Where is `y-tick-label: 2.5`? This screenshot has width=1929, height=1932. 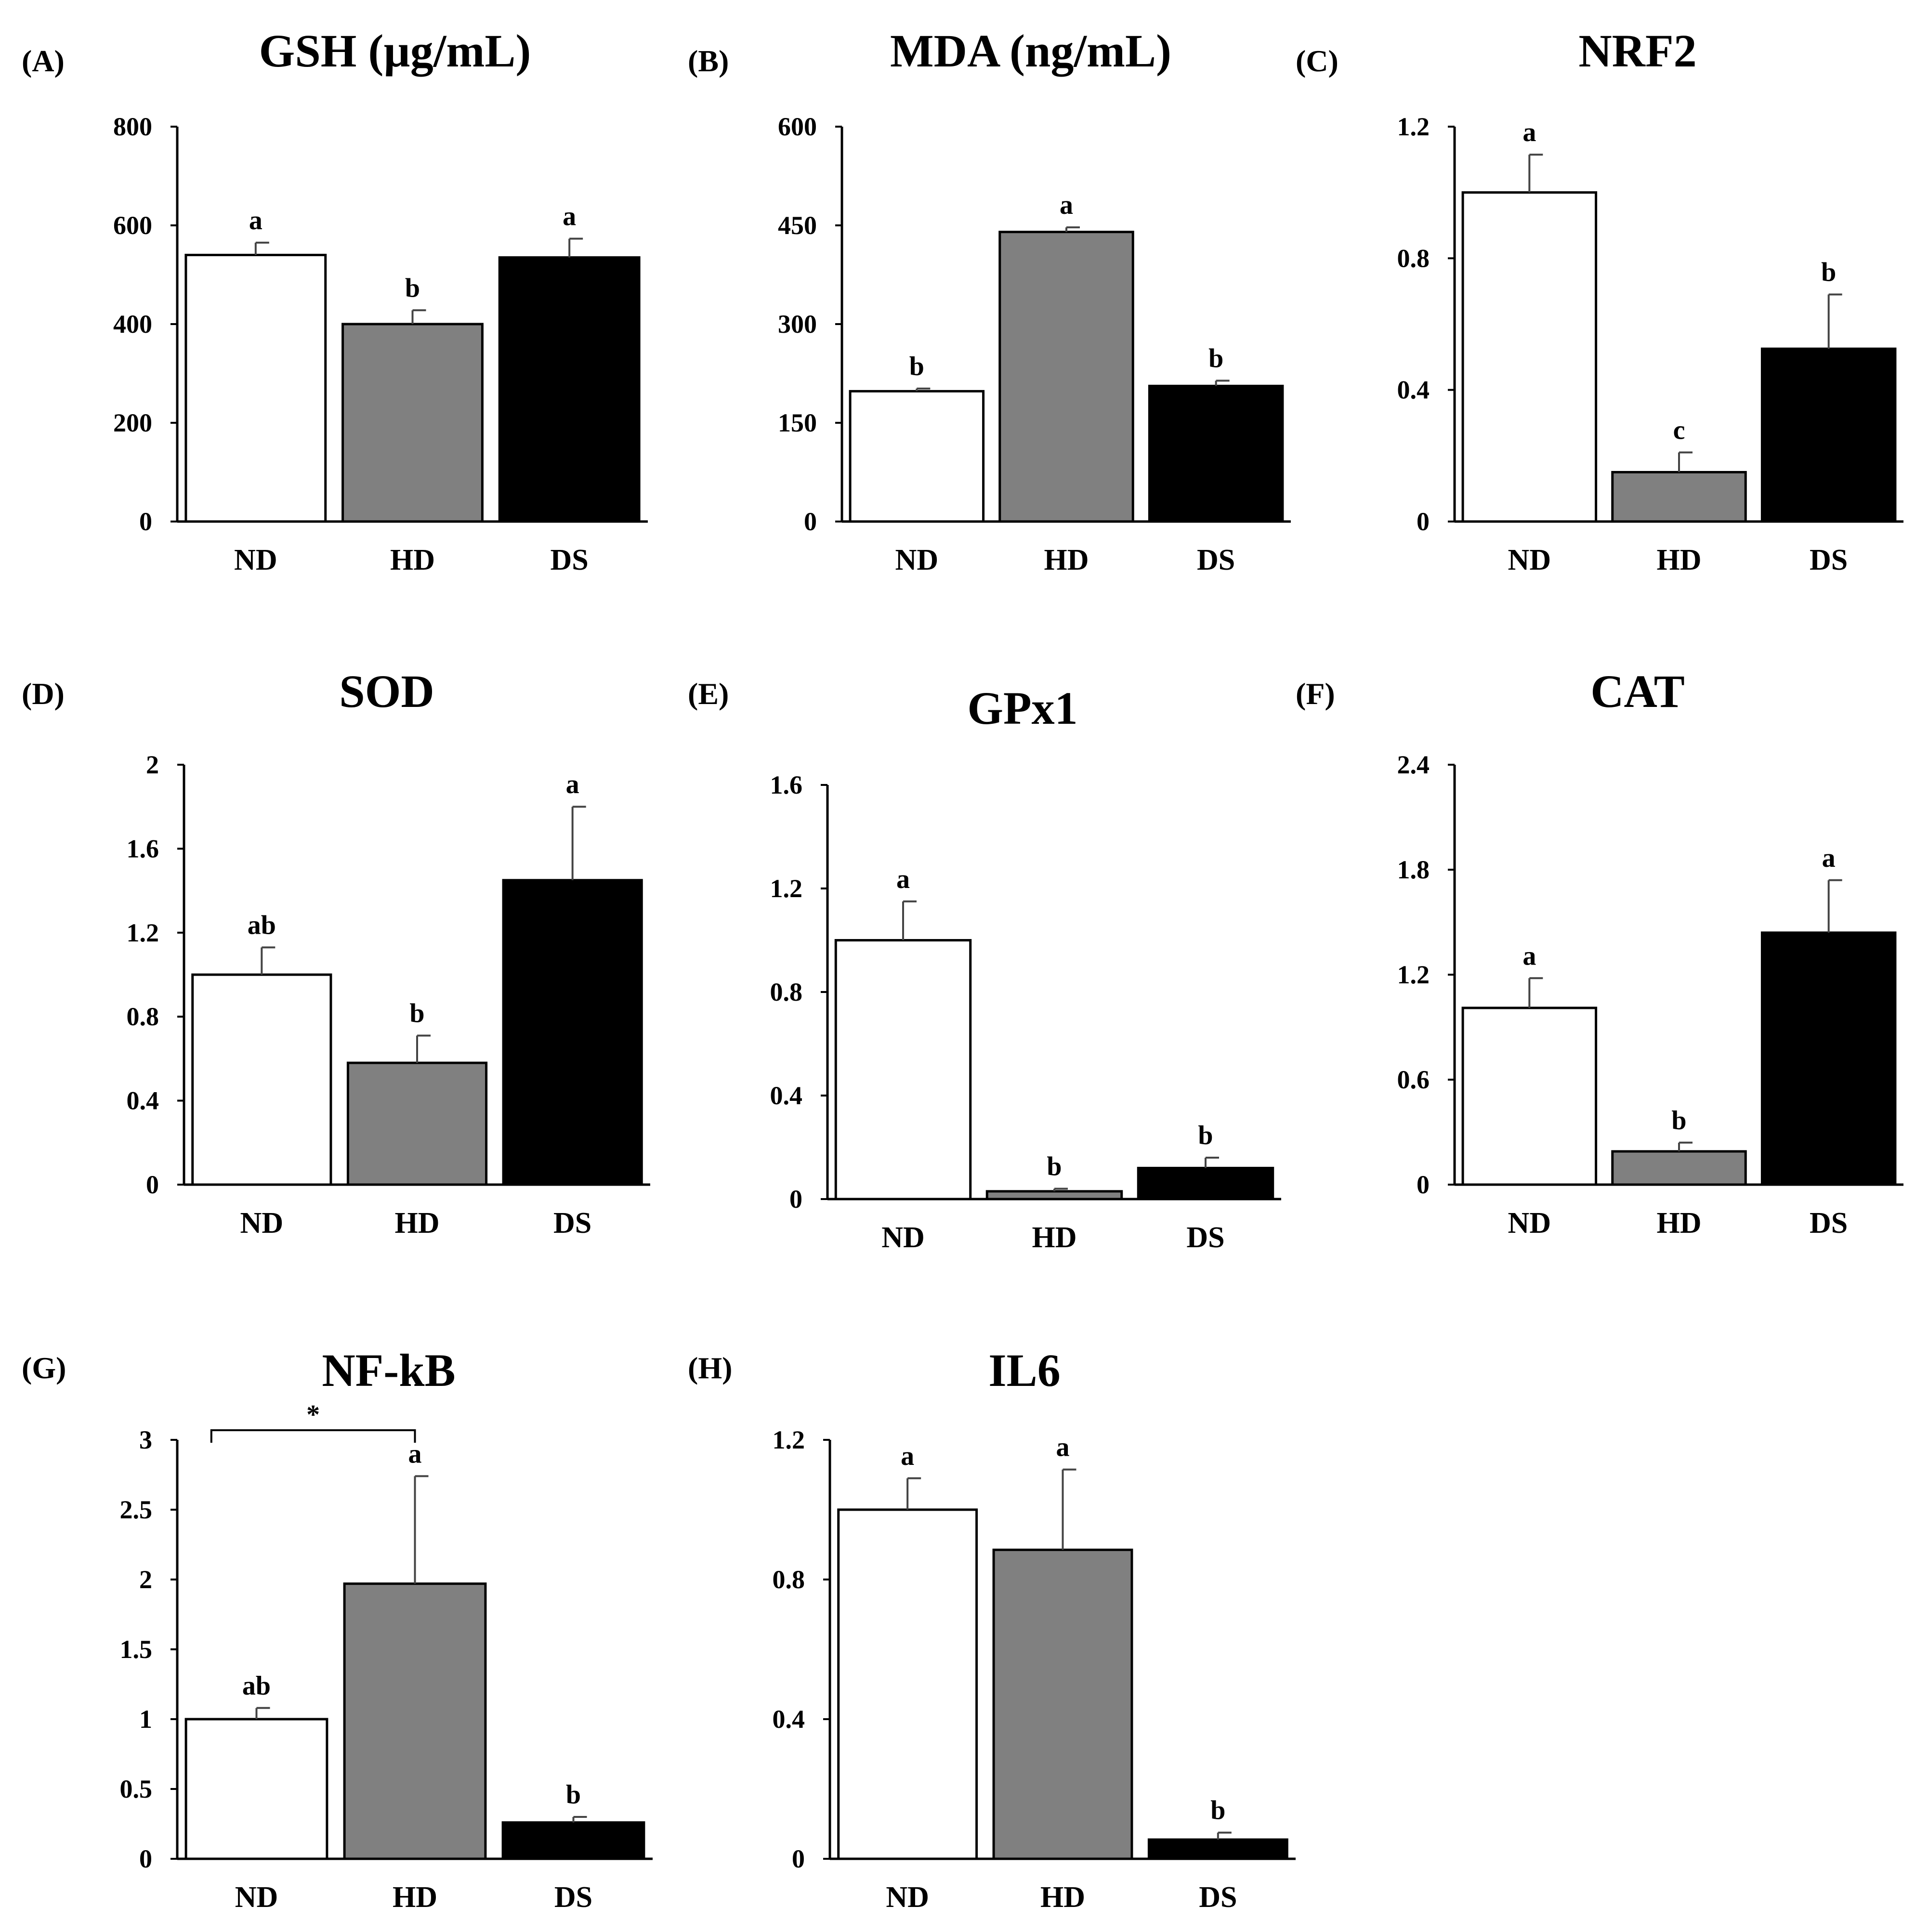
y-tick-label: 2.5 is located at coordinates (136, 1509).